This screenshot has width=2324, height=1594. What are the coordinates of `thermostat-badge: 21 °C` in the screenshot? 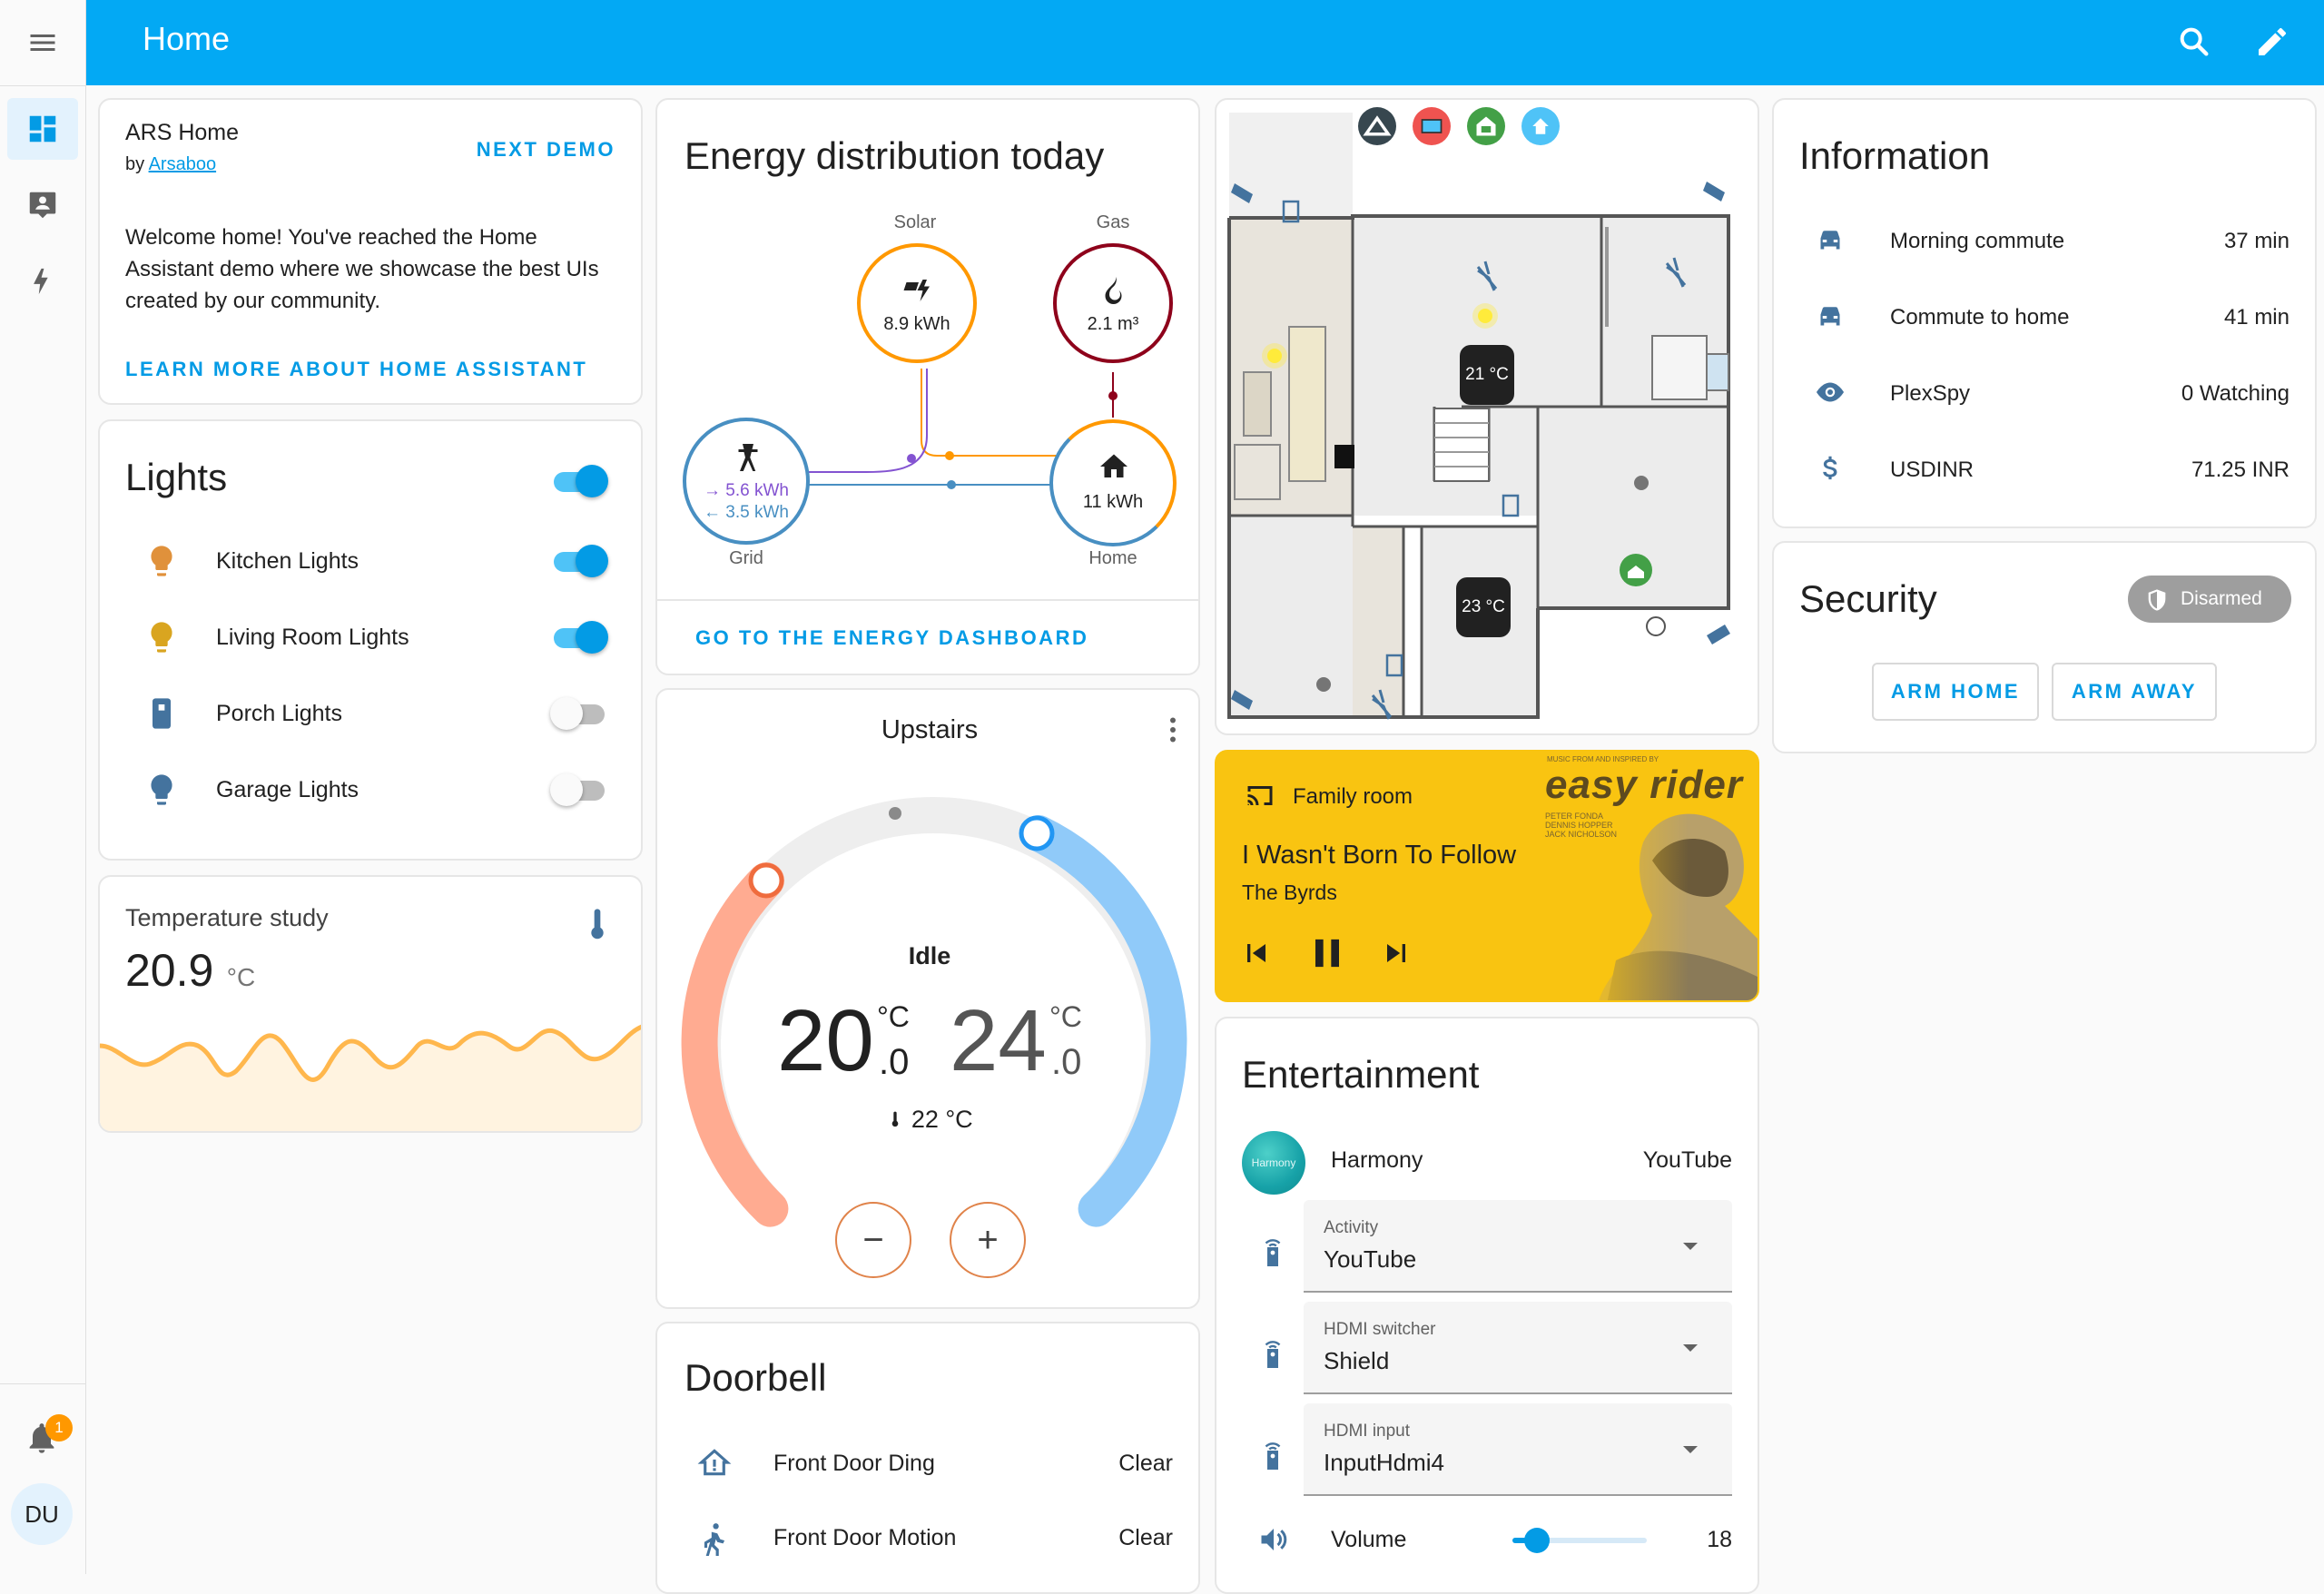 It's located at (1487, 375).